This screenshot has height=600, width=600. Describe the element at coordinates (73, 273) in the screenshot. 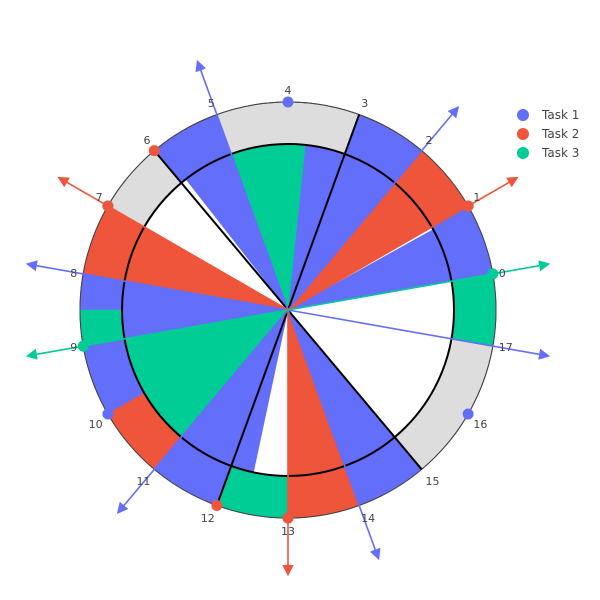

I see `angular-tick-8: 8` at that location.